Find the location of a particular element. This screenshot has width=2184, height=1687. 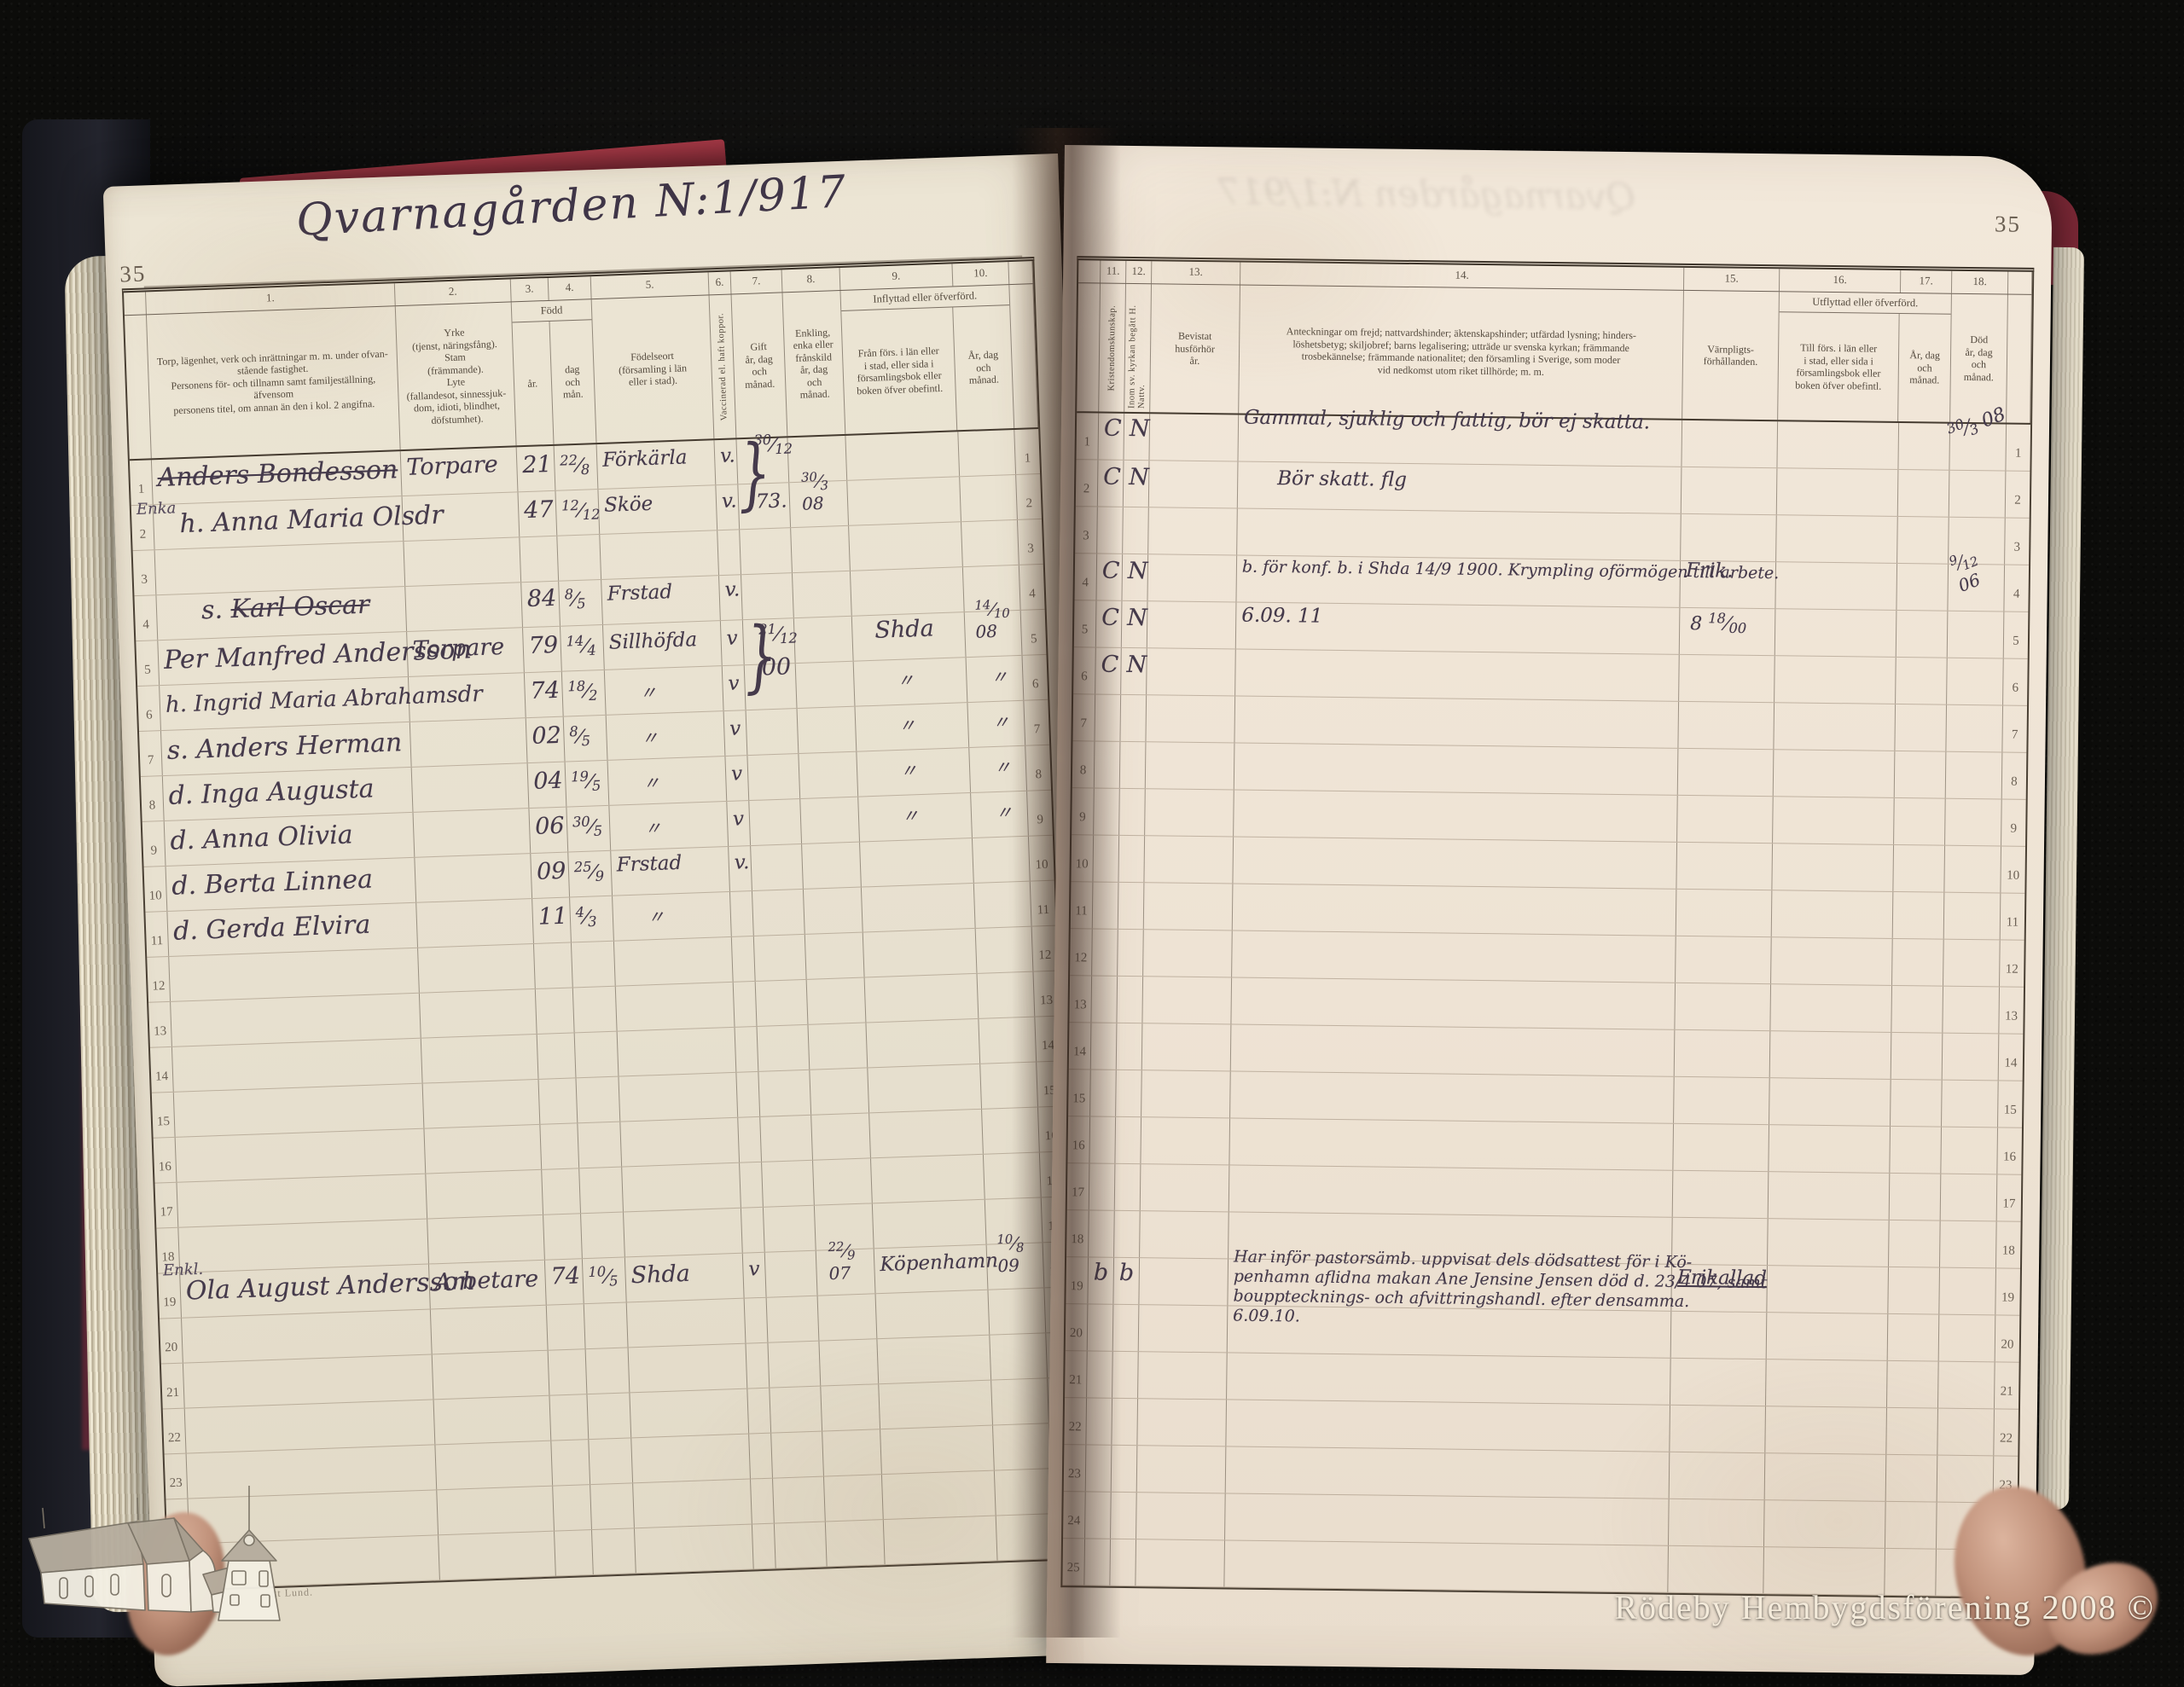

handwritten-entry: 18⁄2 is located at coordinates (583, 691).